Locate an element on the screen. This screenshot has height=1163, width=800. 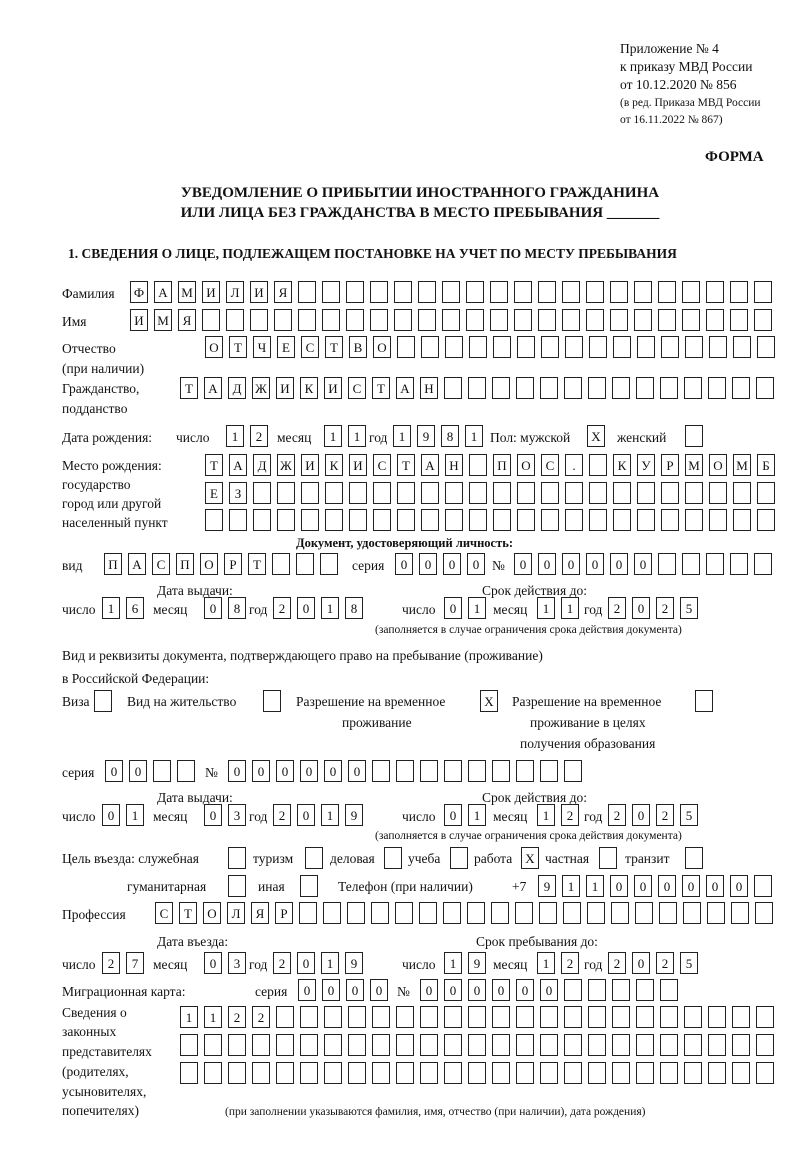
char-box: 7 is located at coordinates (135, 963).